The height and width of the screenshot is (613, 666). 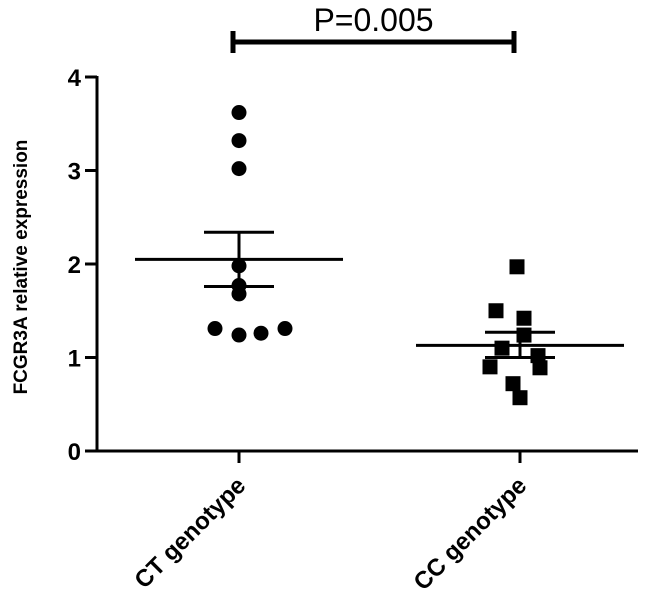 What do you see at coordinates (74, 452) in the screenshot?
I see `y-tick-label: 0` at bounding box center [74, 452].